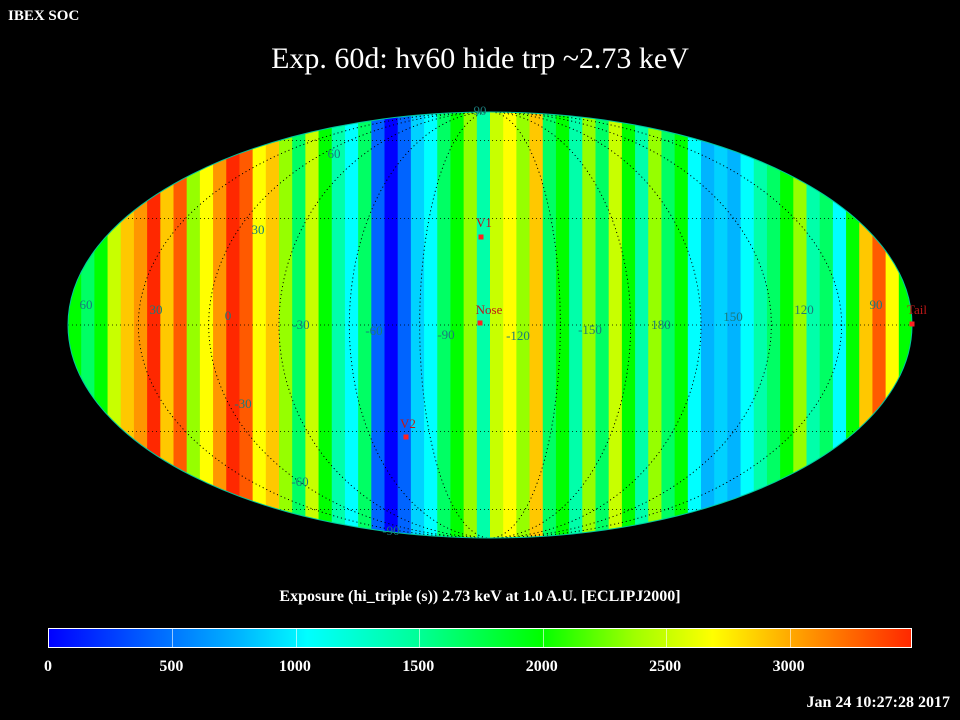 The width and height of the screenshot is (960, 720). Describe the element at coordinates (917, 309) in the screenshot. I see `marker-label: Tail` at that location.